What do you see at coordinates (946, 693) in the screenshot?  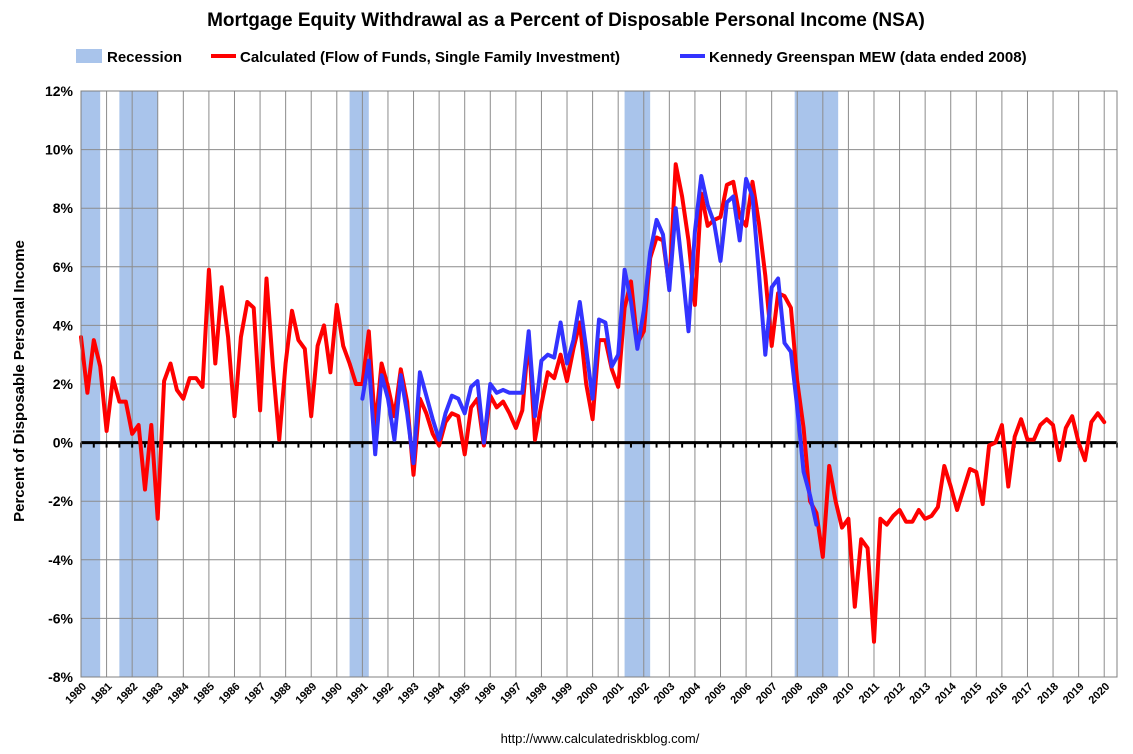 I see `x-tick-label: 2014` at bounding box center [946, 693].